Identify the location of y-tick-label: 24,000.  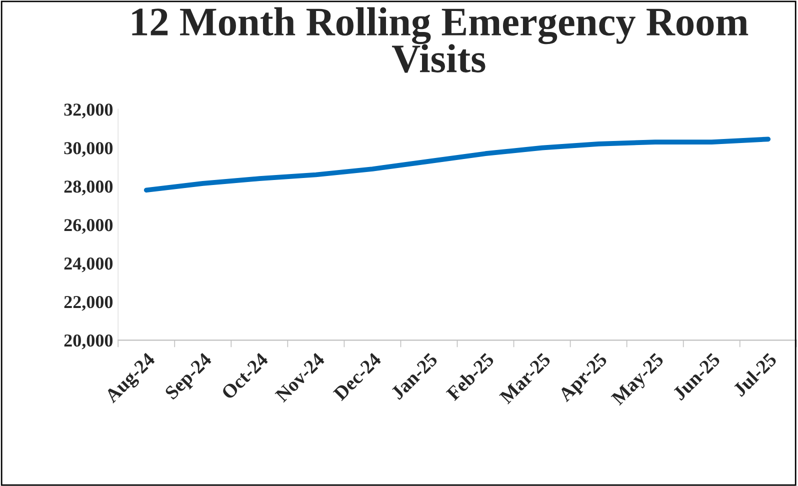
(88, 265).